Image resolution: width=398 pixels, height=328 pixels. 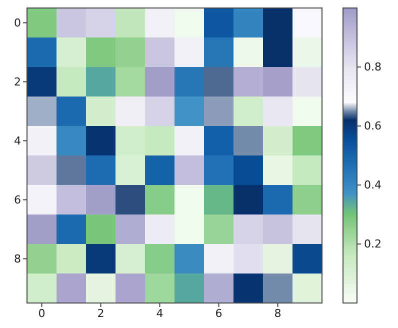 I want to click on color-bar-label: 0.2, so click(x=373, y=244).